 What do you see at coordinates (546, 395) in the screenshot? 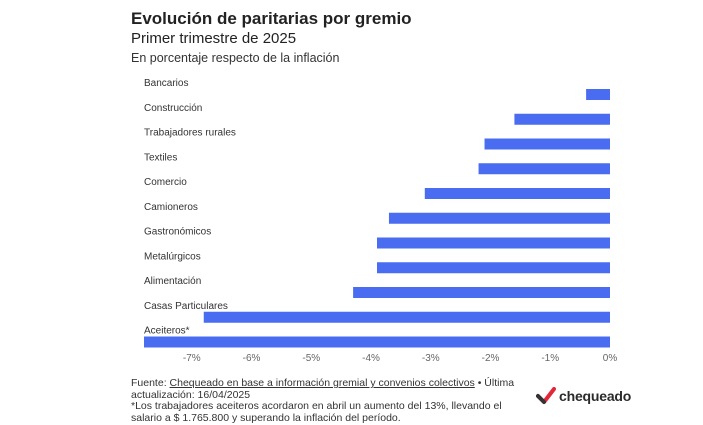
I see `chequeado-mark-icon` at bounding box center [546, 395].